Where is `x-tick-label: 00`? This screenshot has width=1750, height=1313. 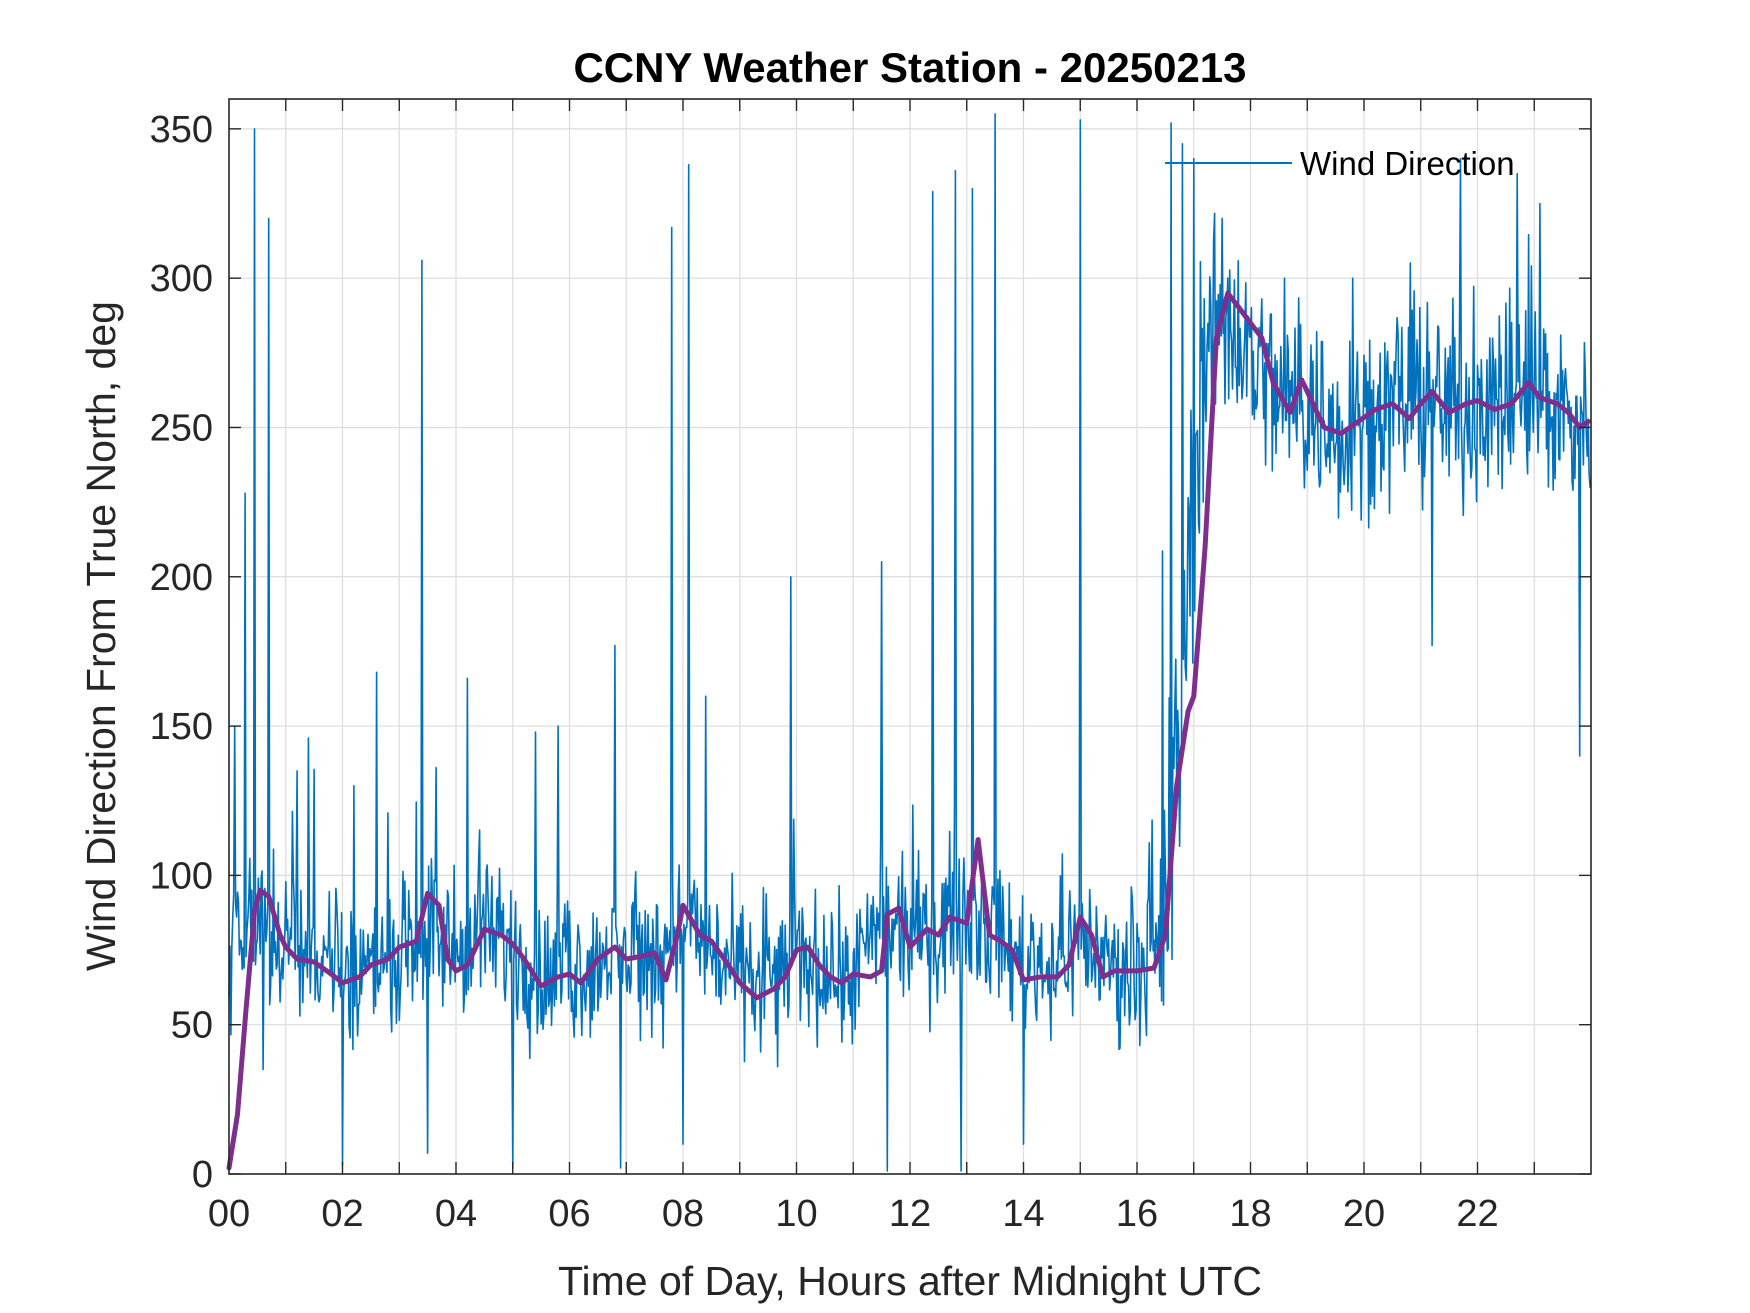 x-tick-label: 00 is located at coordinates (229, 1214).